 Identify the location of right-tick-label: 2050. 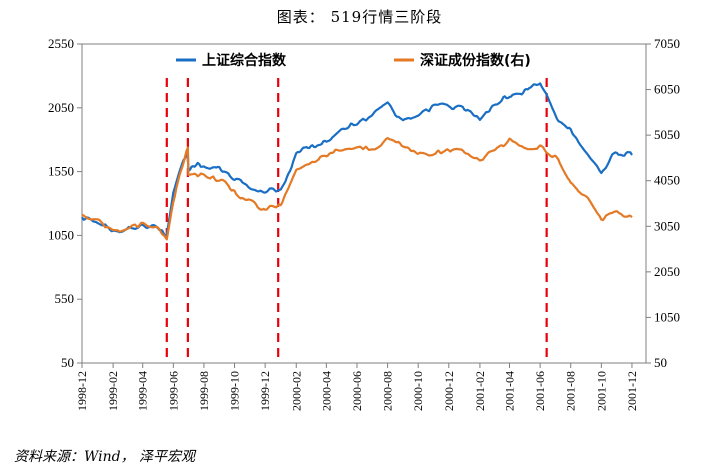
(667, 271).